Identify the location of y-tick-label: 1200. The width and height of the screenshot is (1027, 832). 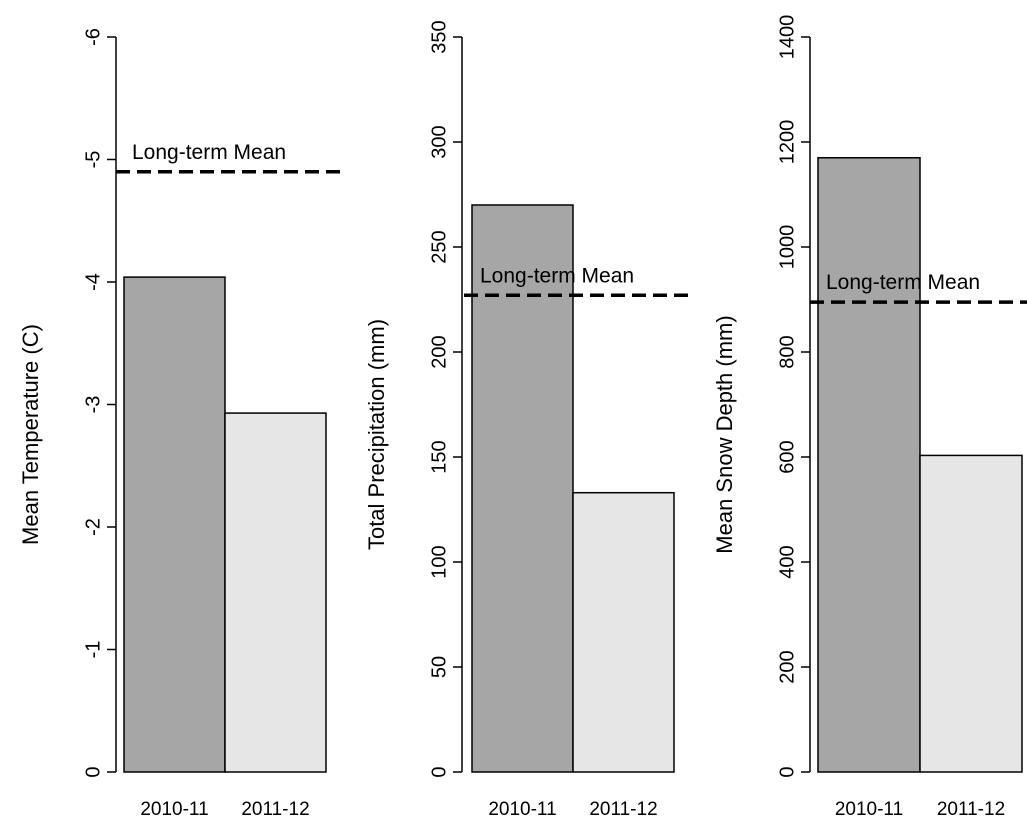
(787, 142).